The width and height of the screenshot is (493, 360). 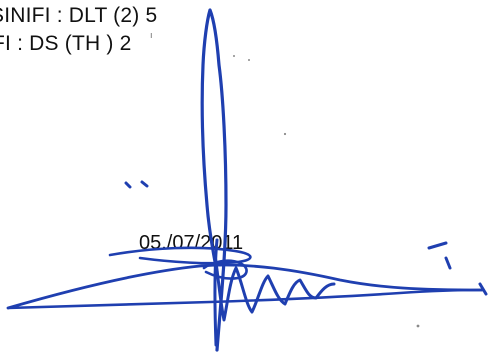 I want to click on tiny-mark: ı, so click(x=151, y=35).